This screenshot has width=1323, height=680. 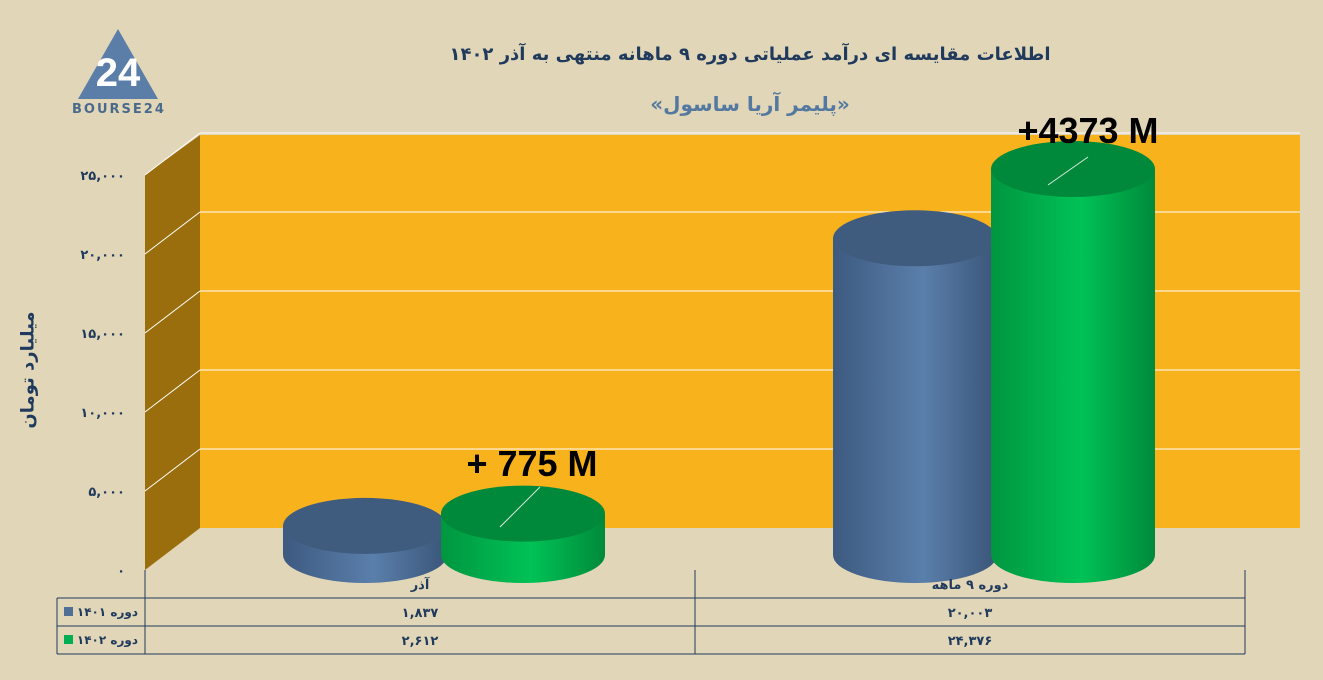 I want to click on y-tick-label: ۵,۰۰۰, so click(x=106, y=492).